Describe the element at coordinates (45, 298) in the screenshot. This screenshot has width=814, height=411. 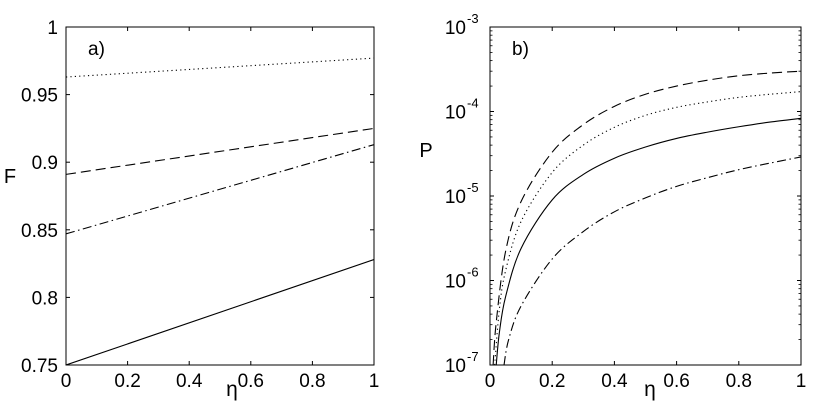
I see `y-tick-label: 0.8` at that location.